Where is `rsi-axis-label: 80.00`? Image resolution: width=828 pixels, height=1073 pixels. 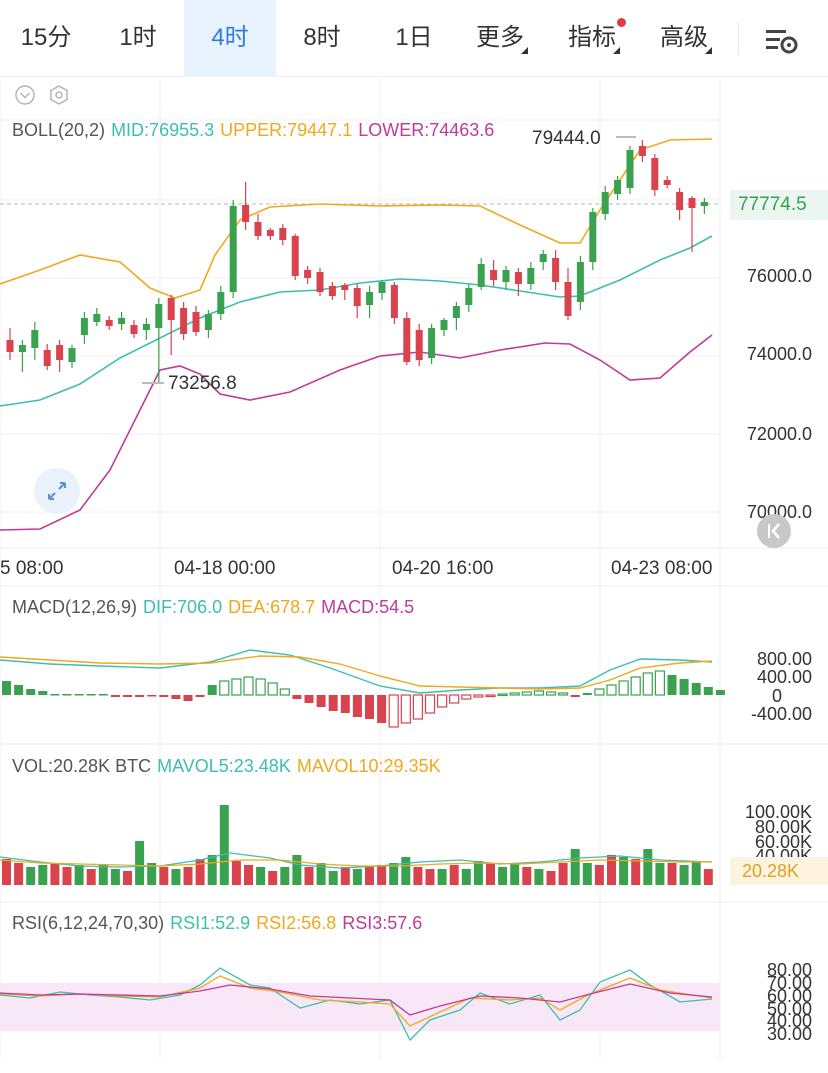
rsi-axis-label: 80.00 is located at coordinates (789, 970).